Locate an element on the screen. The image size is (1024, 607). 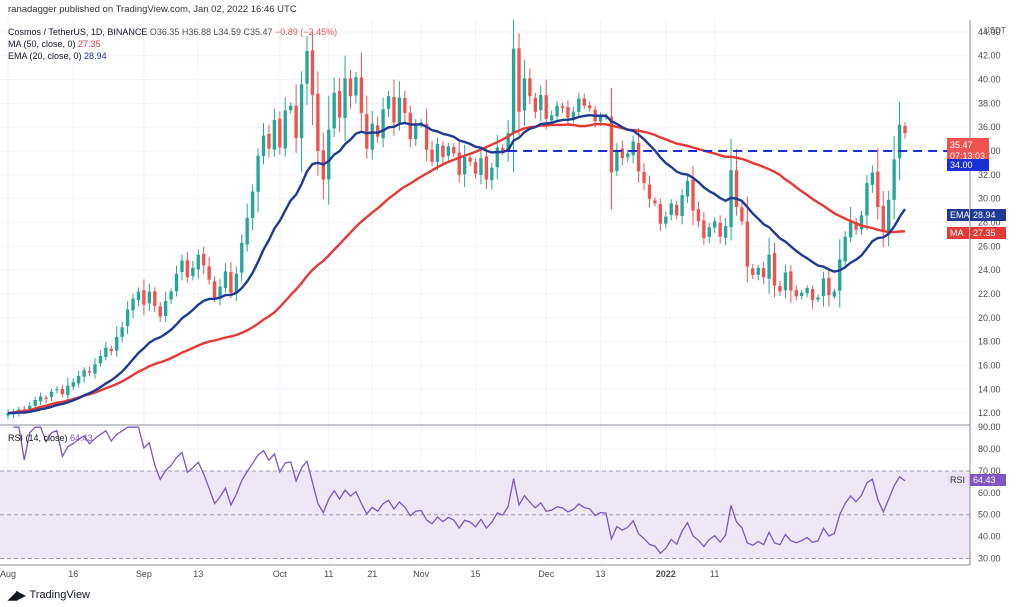
rsi-tick-label: 30.00 is located at coordinates (989, 558).